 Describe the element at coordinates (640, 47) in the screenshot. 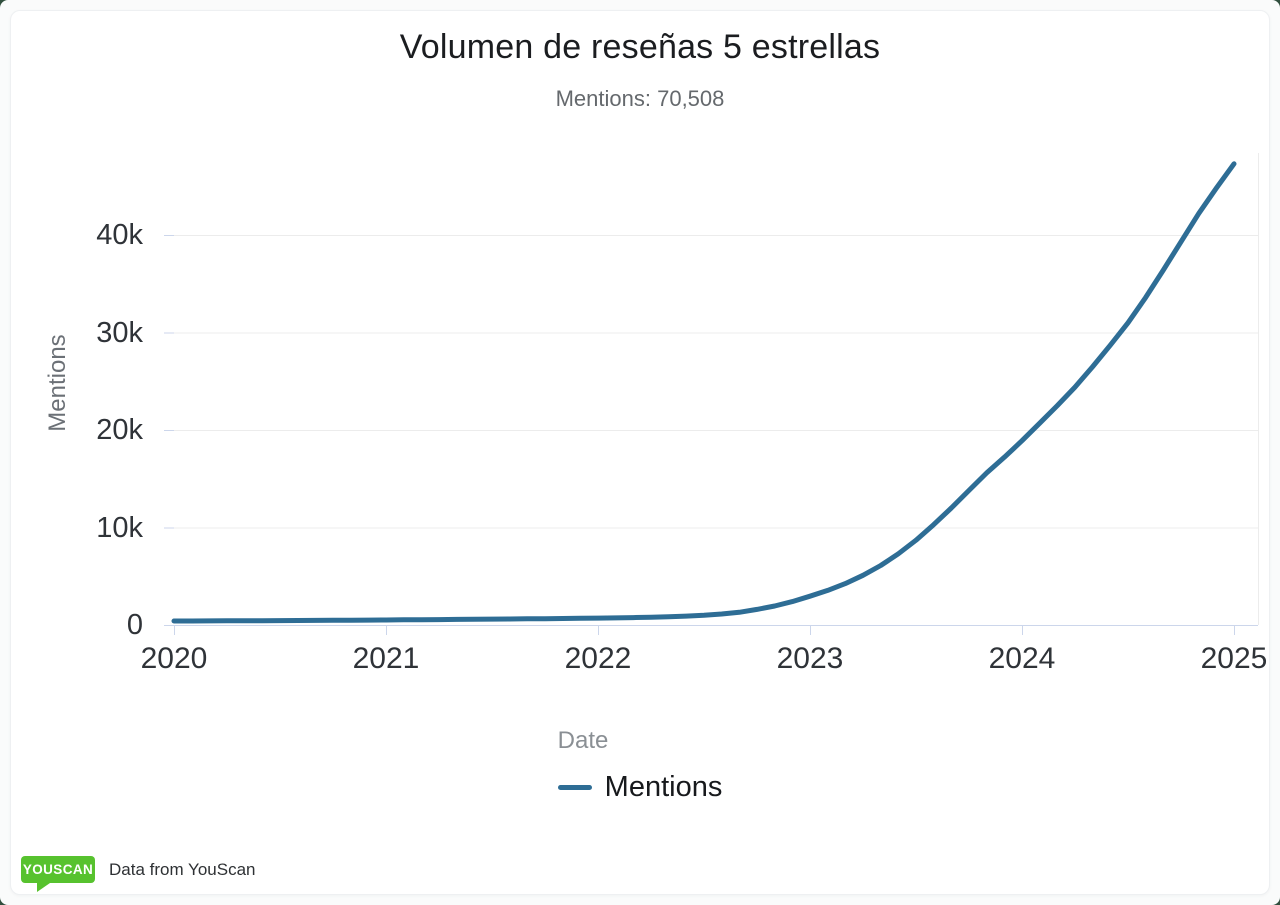

I see `chart-title: Volumen de reseñas 5 estrellas` at that location.